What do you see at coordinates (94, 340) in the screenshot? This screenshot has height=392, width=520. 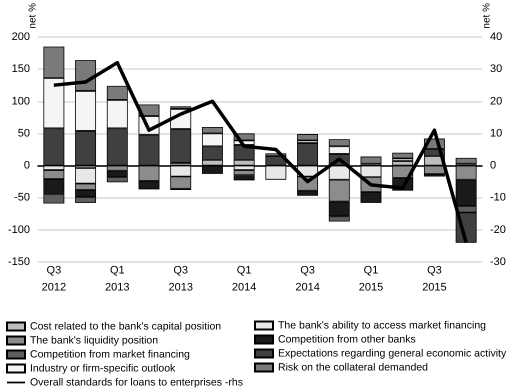 I see `legend-label: The bank's liquidity position` at bounding box center [94, 340].